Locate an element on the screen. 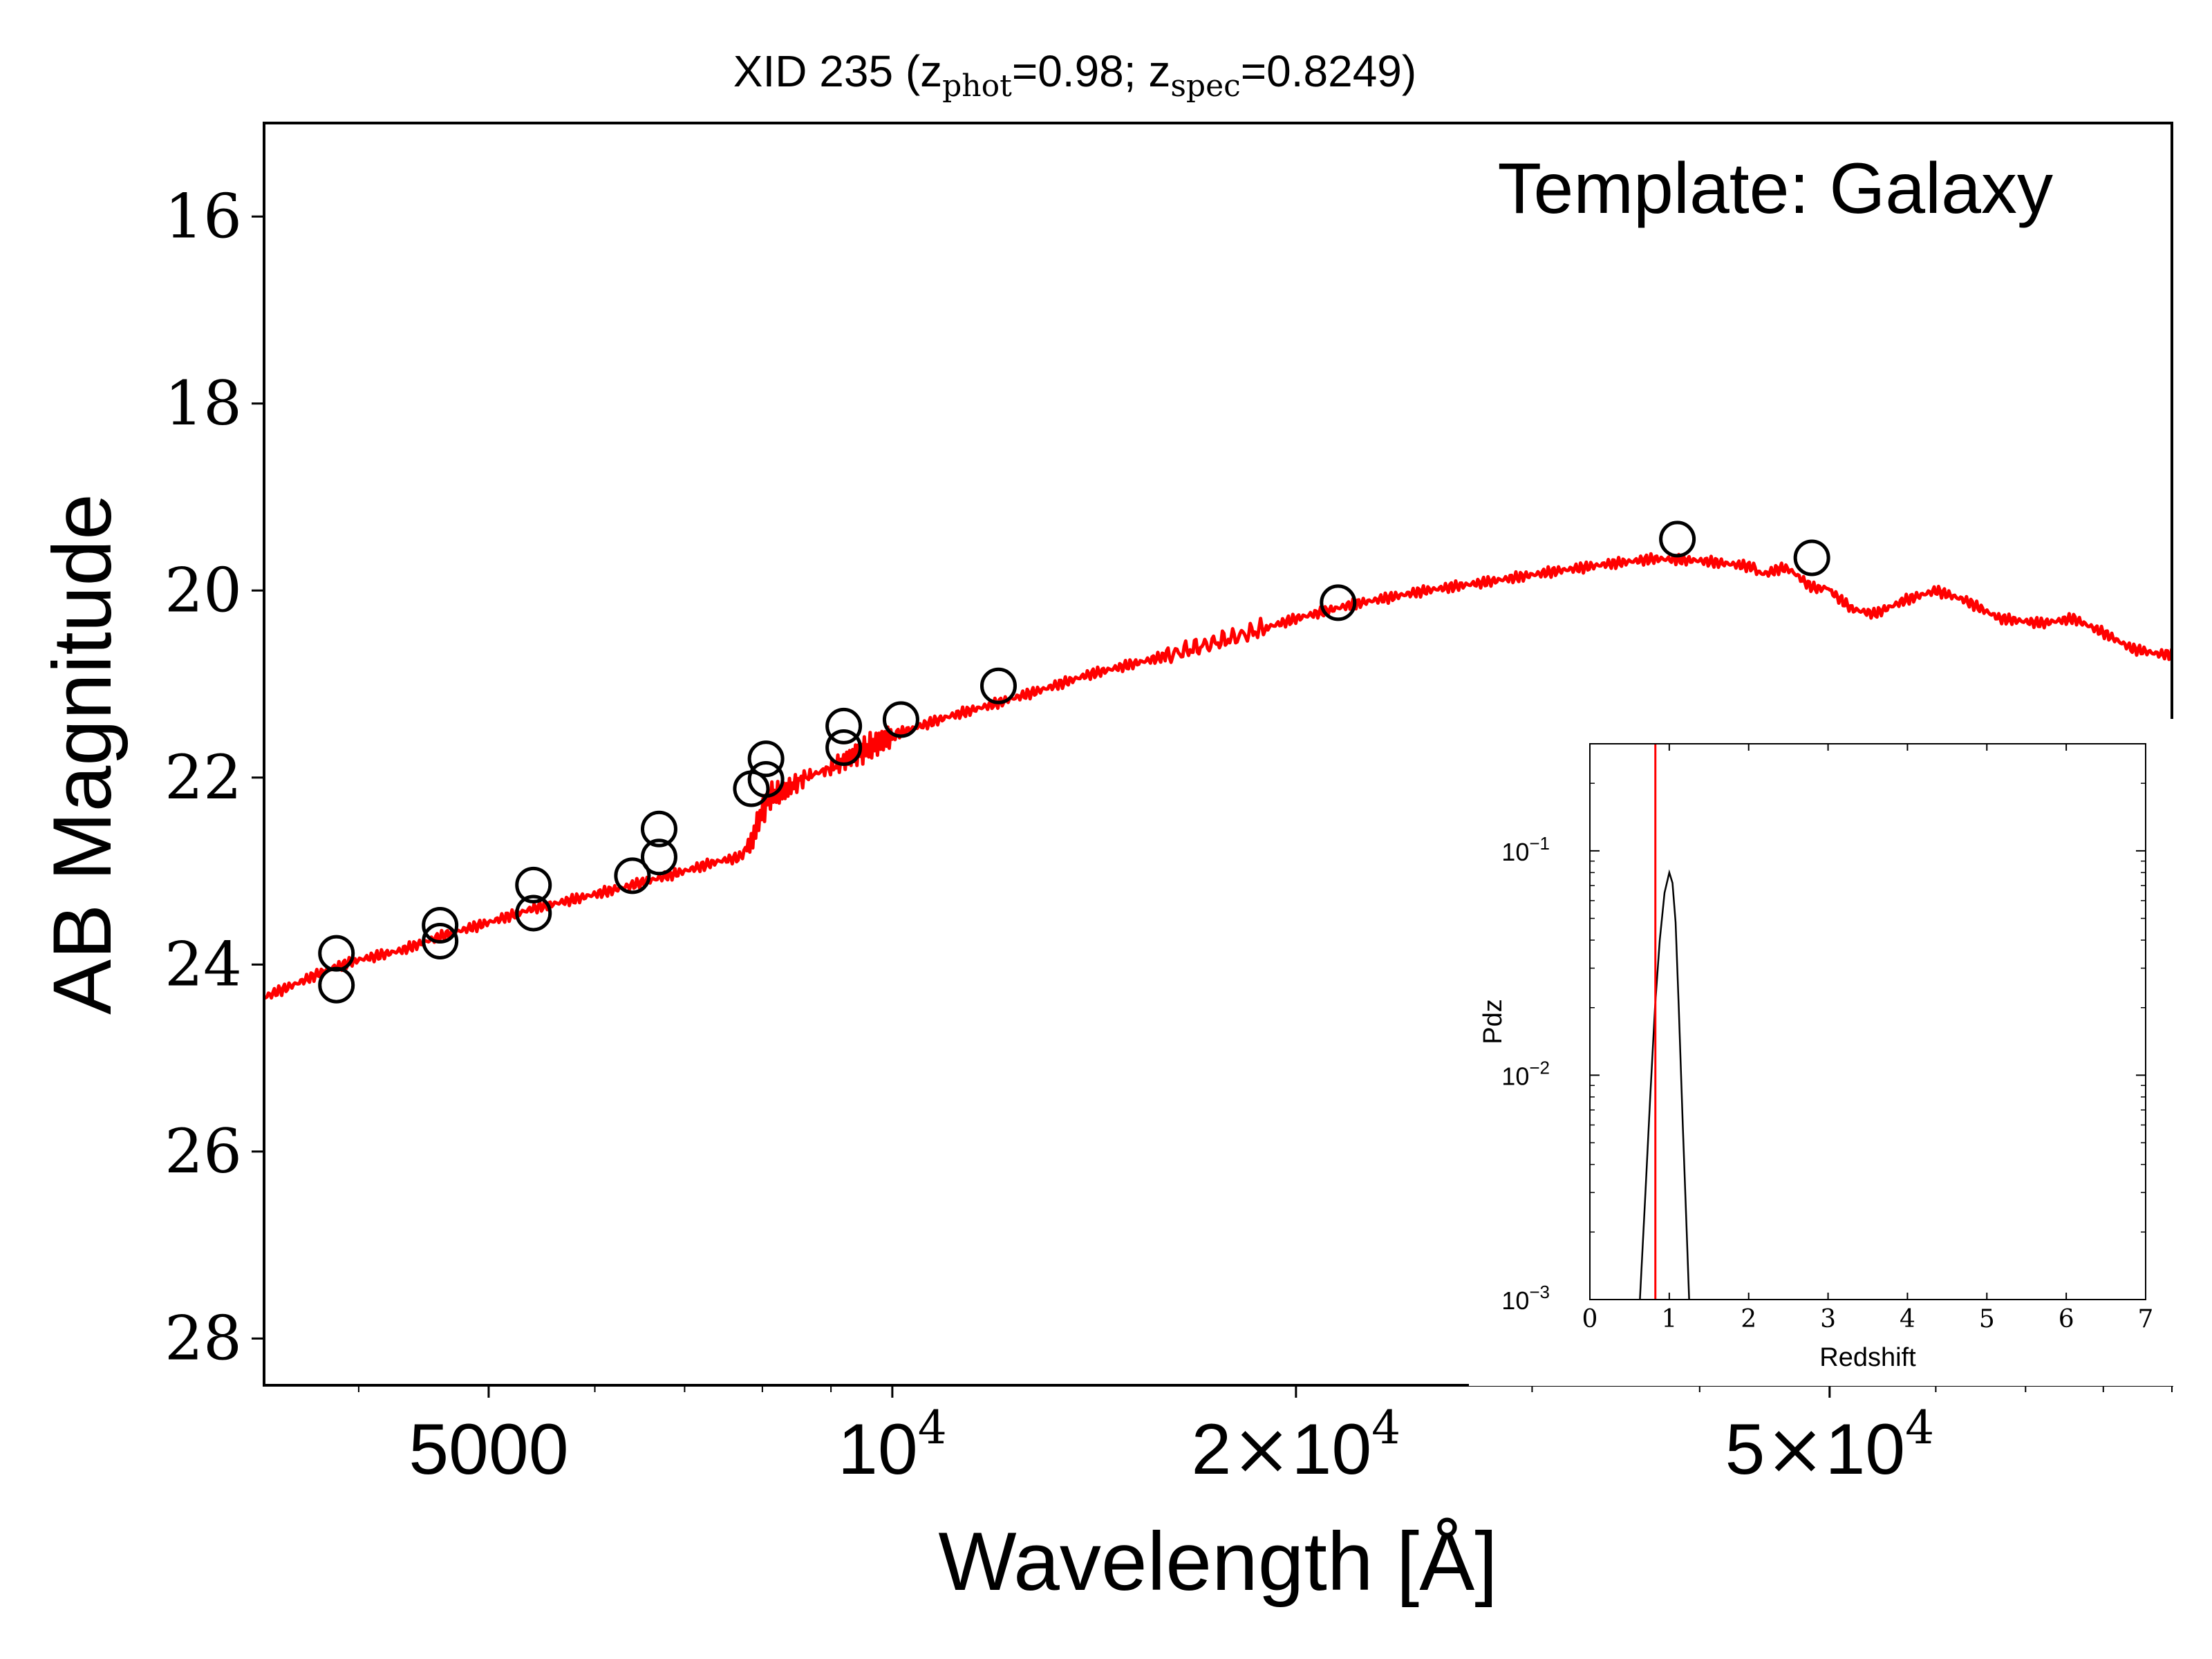 This screenshot has height=1659, width=2212. x-tick-label: 5000 is located at coordinates (488, 1450).